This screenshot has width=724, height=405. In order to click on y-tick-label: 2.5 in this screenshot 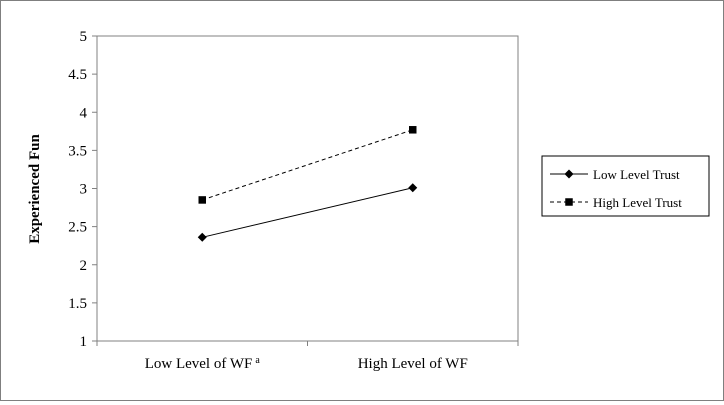, I will do `click(77, 228)`.